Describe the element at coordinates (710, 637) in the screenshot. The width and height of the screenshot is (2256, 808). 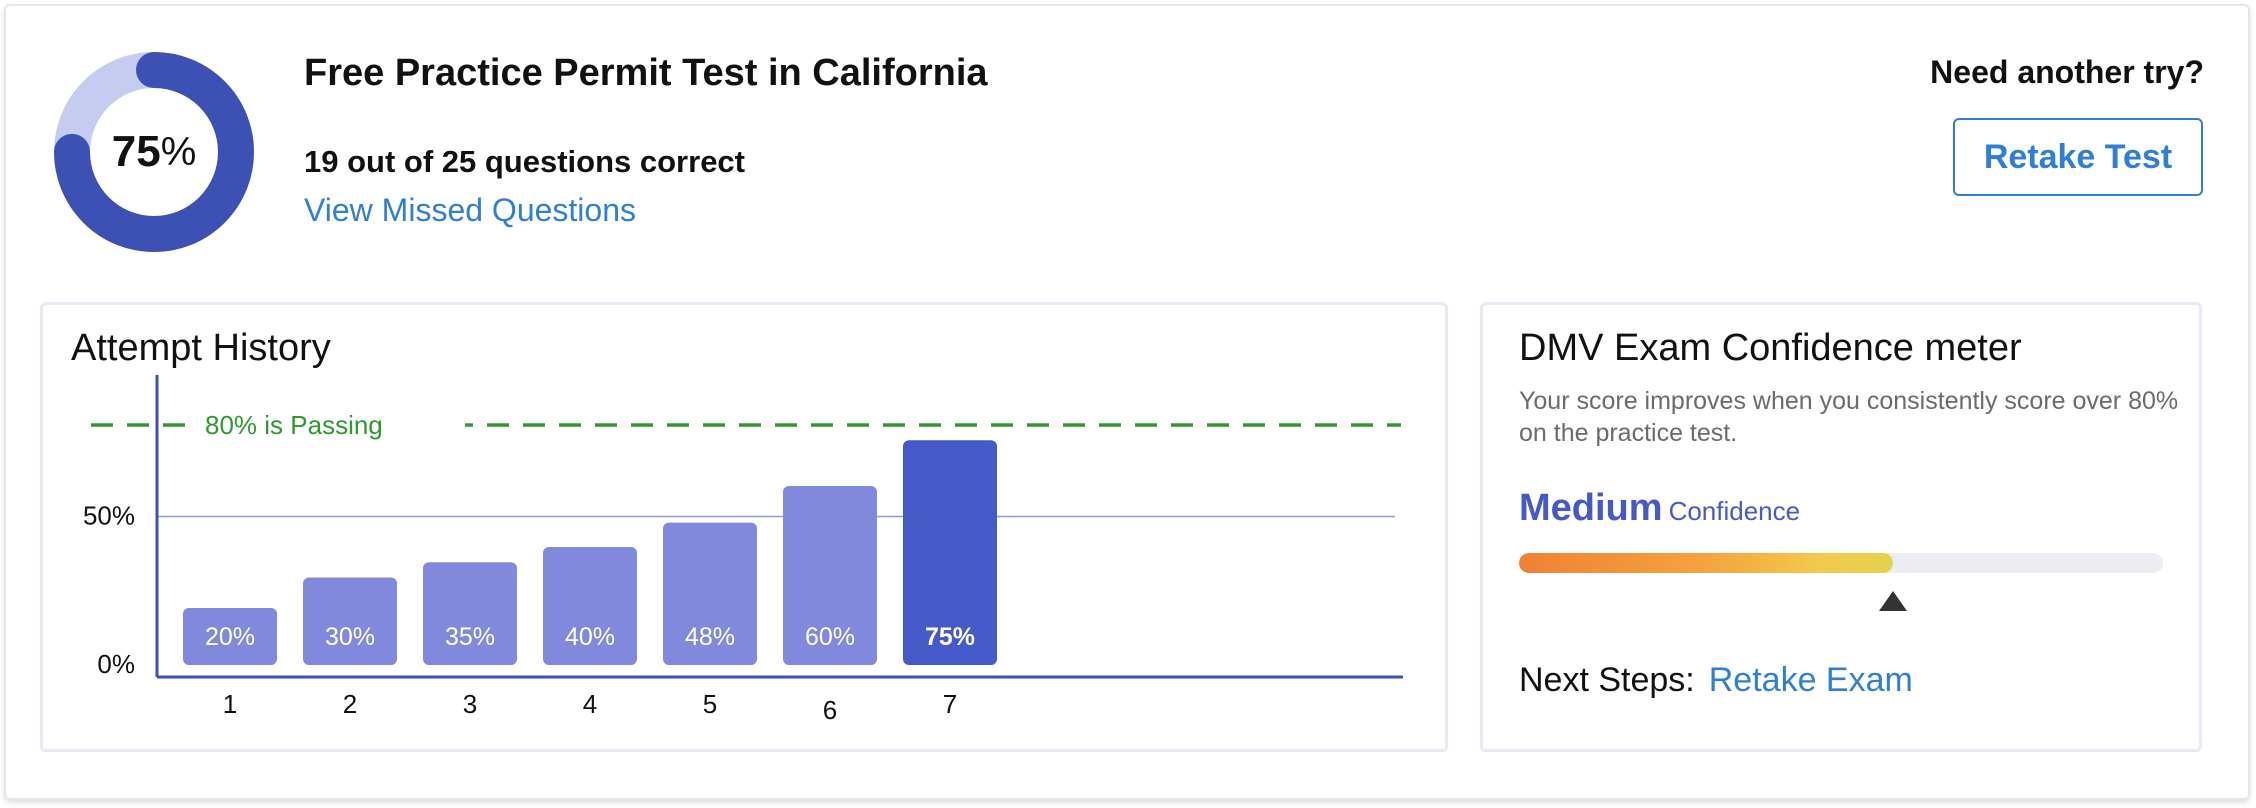
I see `attempt-bar-value-label: 48%` at that location.